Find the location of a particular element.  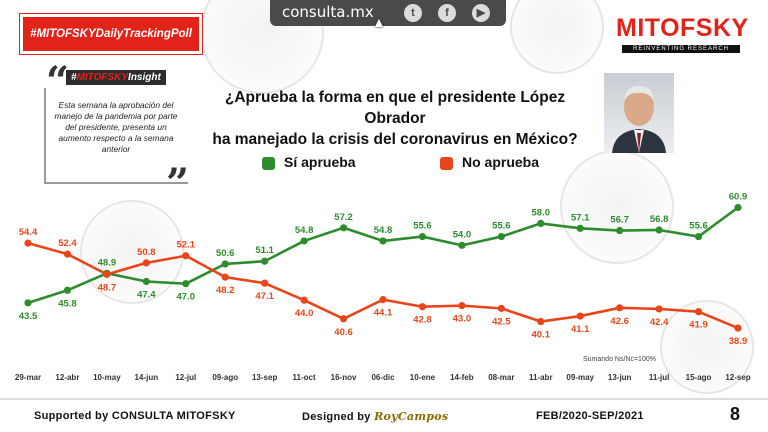

footer-supported: Supported by CONSULTA MITOFSKY is located at coordinates (135, 416).